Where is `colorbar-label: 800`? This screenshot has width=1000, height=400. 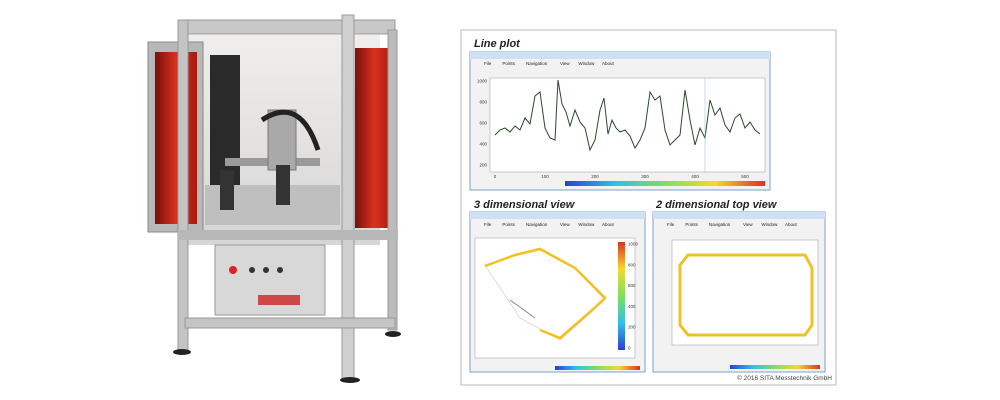
colorbar-label: 800 is located at coordinates (632, 264).